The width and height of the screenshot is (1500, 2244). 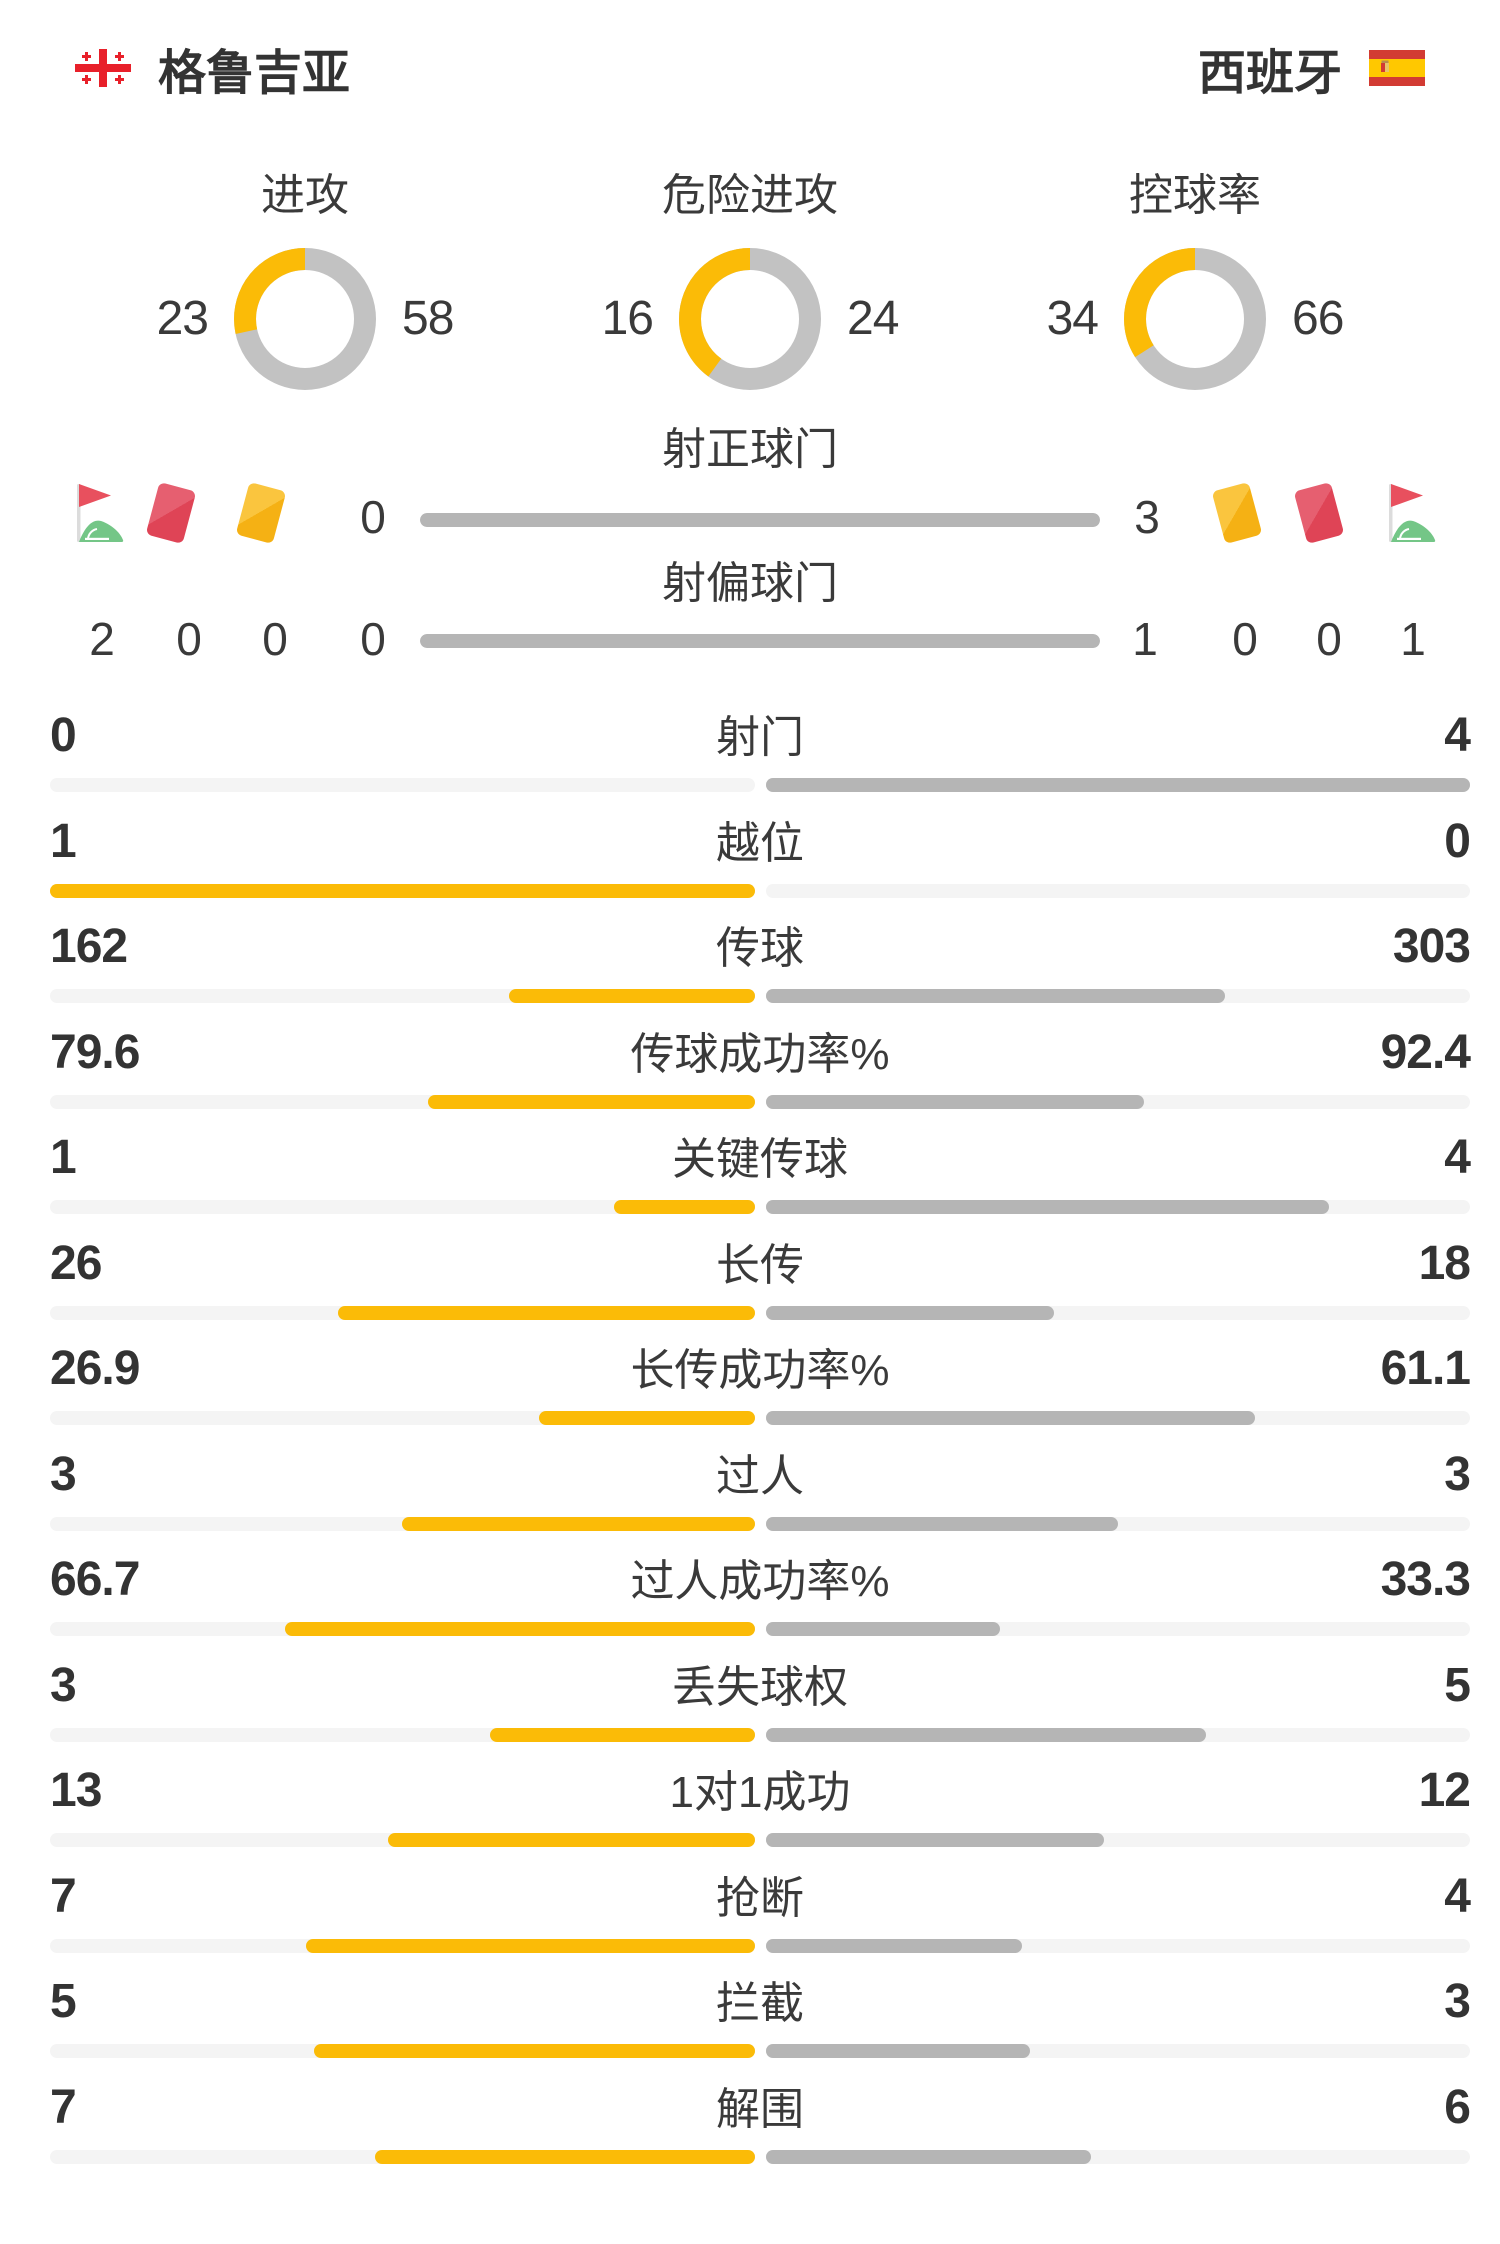 What do you see at coordinates (760, 1581) in the screenshot?
I see `stat-label: 过人成功率%` at bounding box center [760, 1581].